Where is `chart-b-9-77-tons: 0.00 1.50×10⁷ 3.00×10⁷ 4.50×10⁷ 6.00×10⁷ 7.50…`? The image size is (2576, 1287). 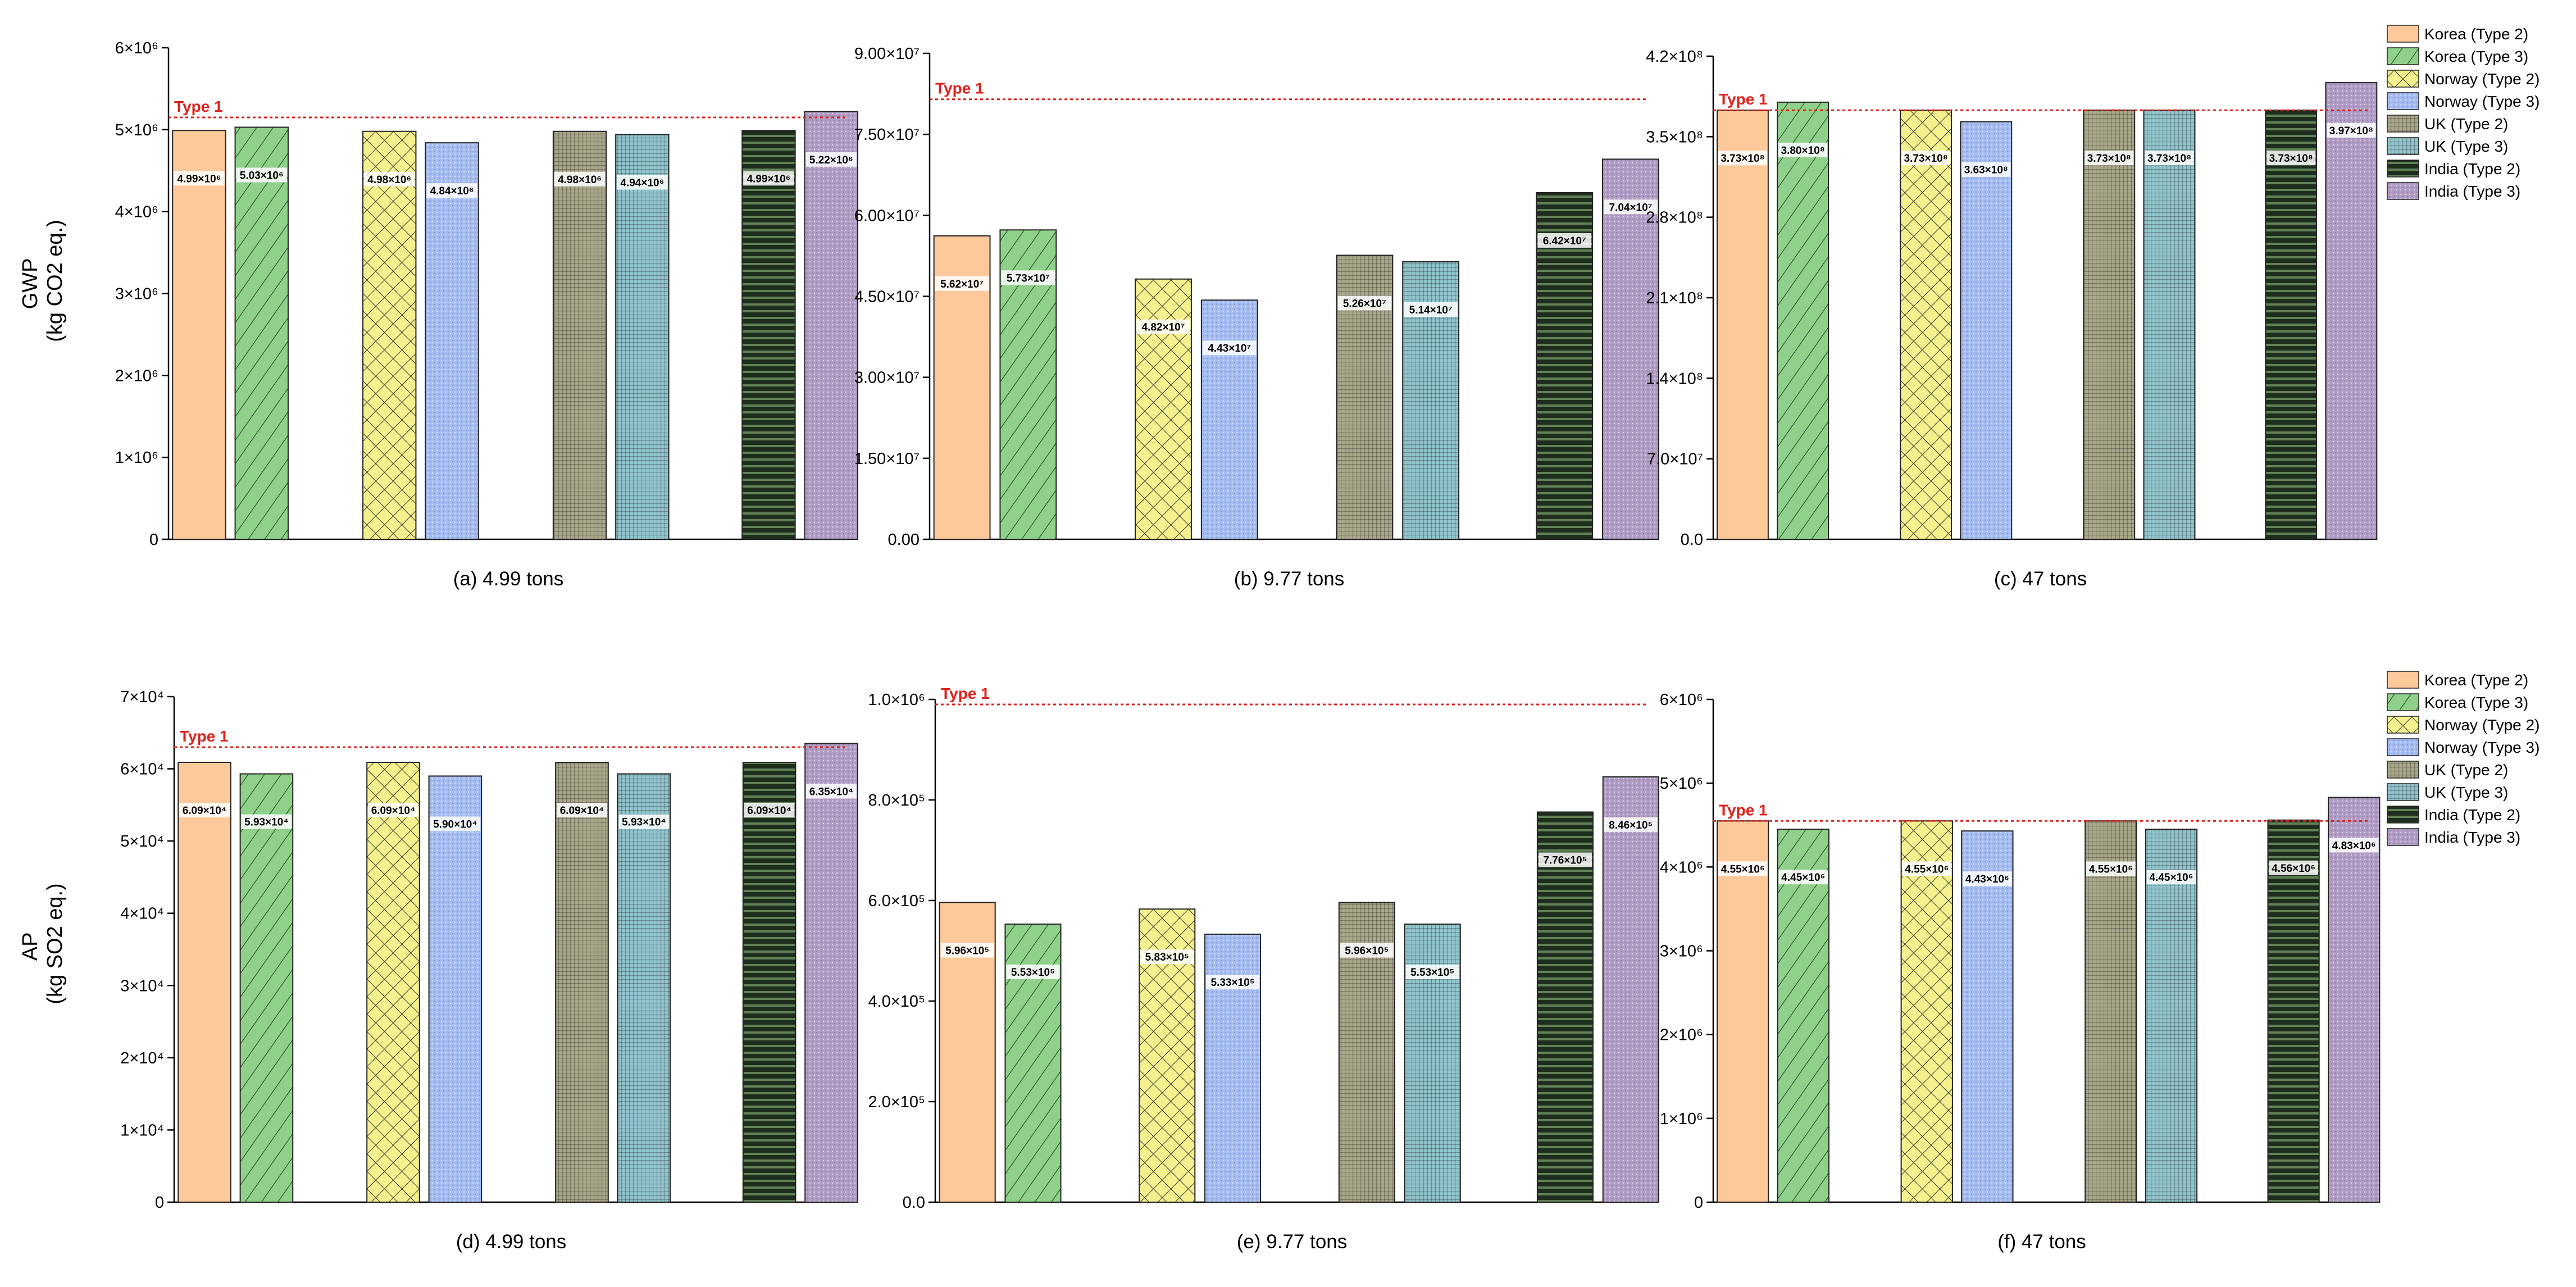 chart-b-9-77-tons: 0.00 1.50×10⁷ 3.00×10⁷ 4.50×10⁷ 6.00×10⁷ 7.50… is located at coordinates (1256, 317).